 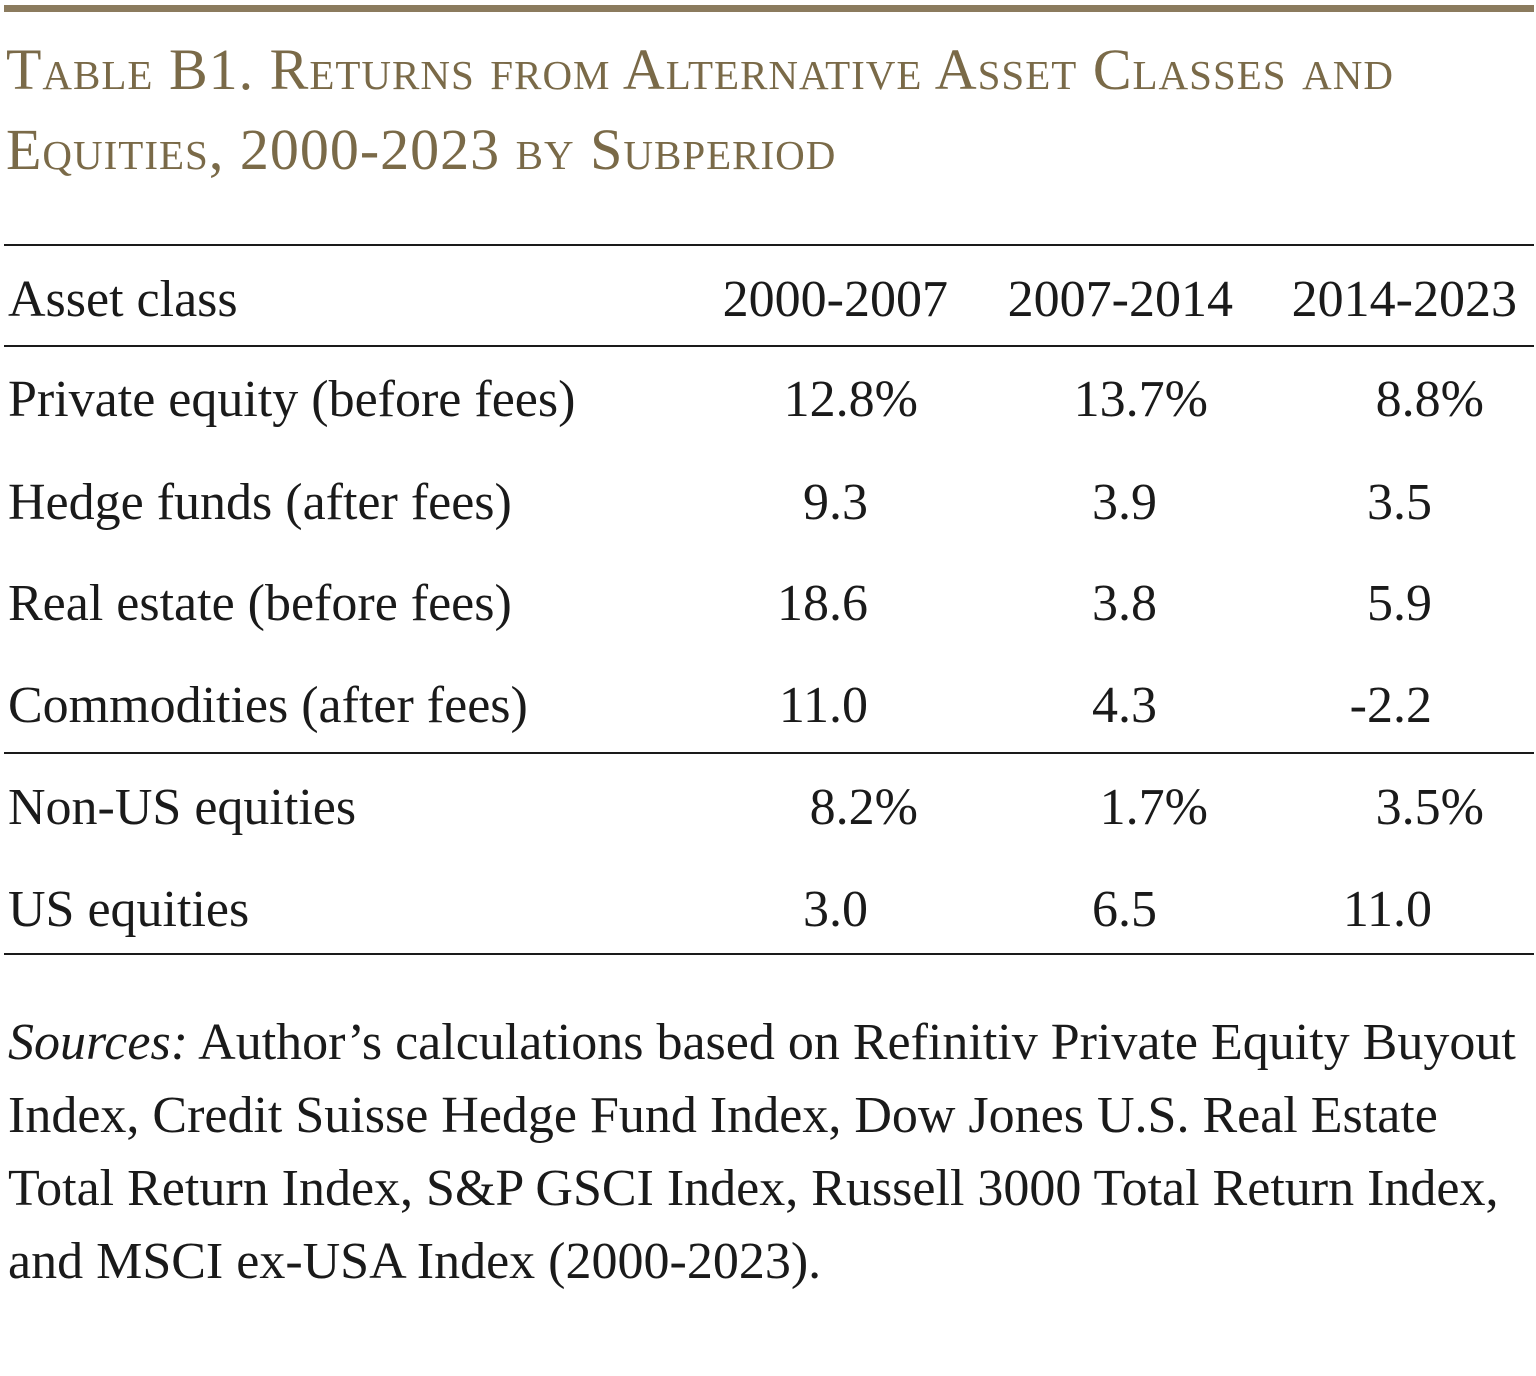 I want to click on row-label: US equities, so click(x=129, y=909).